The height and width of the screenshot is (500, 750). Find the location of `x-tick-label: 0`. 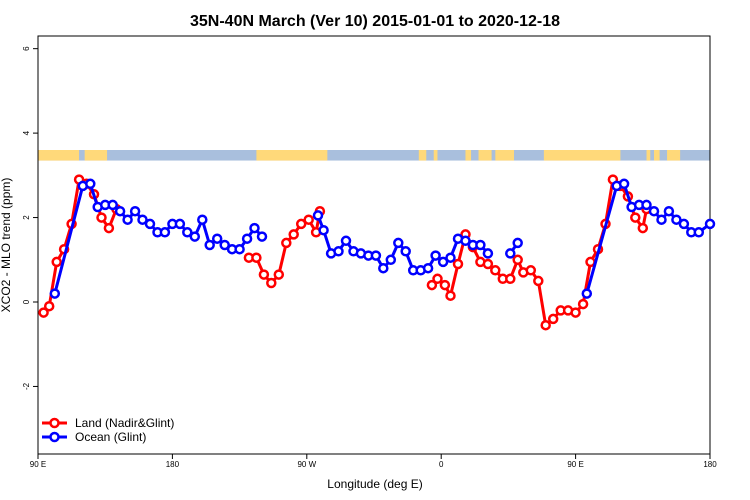

x-tick-label: 0 is located at coordinates (441, 464).